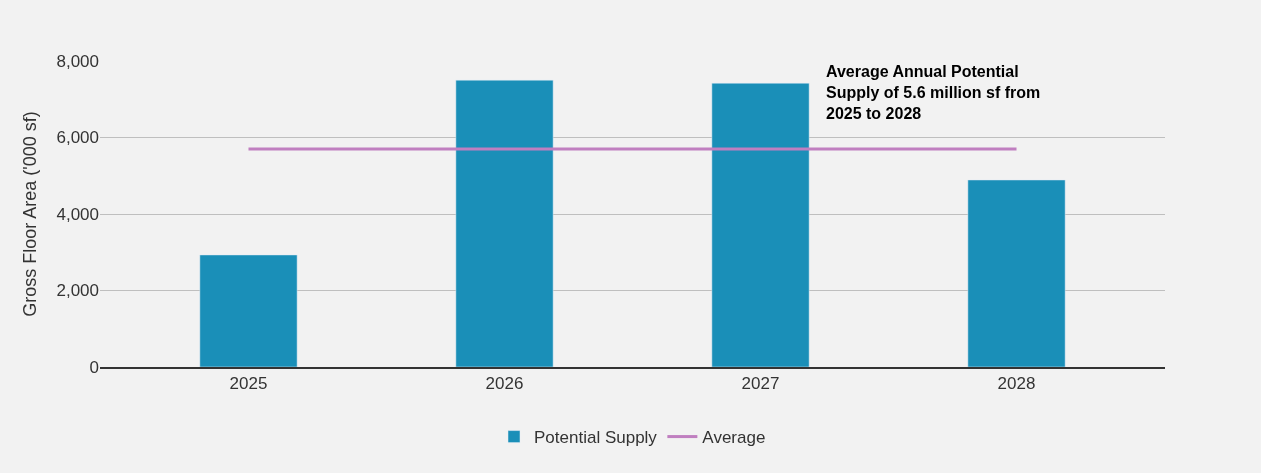 The height and width of the screenshot is (473, 1261). Describe the element at coordinates (734, 438) in the screenshot. I see `legend-label: Average` at that location.